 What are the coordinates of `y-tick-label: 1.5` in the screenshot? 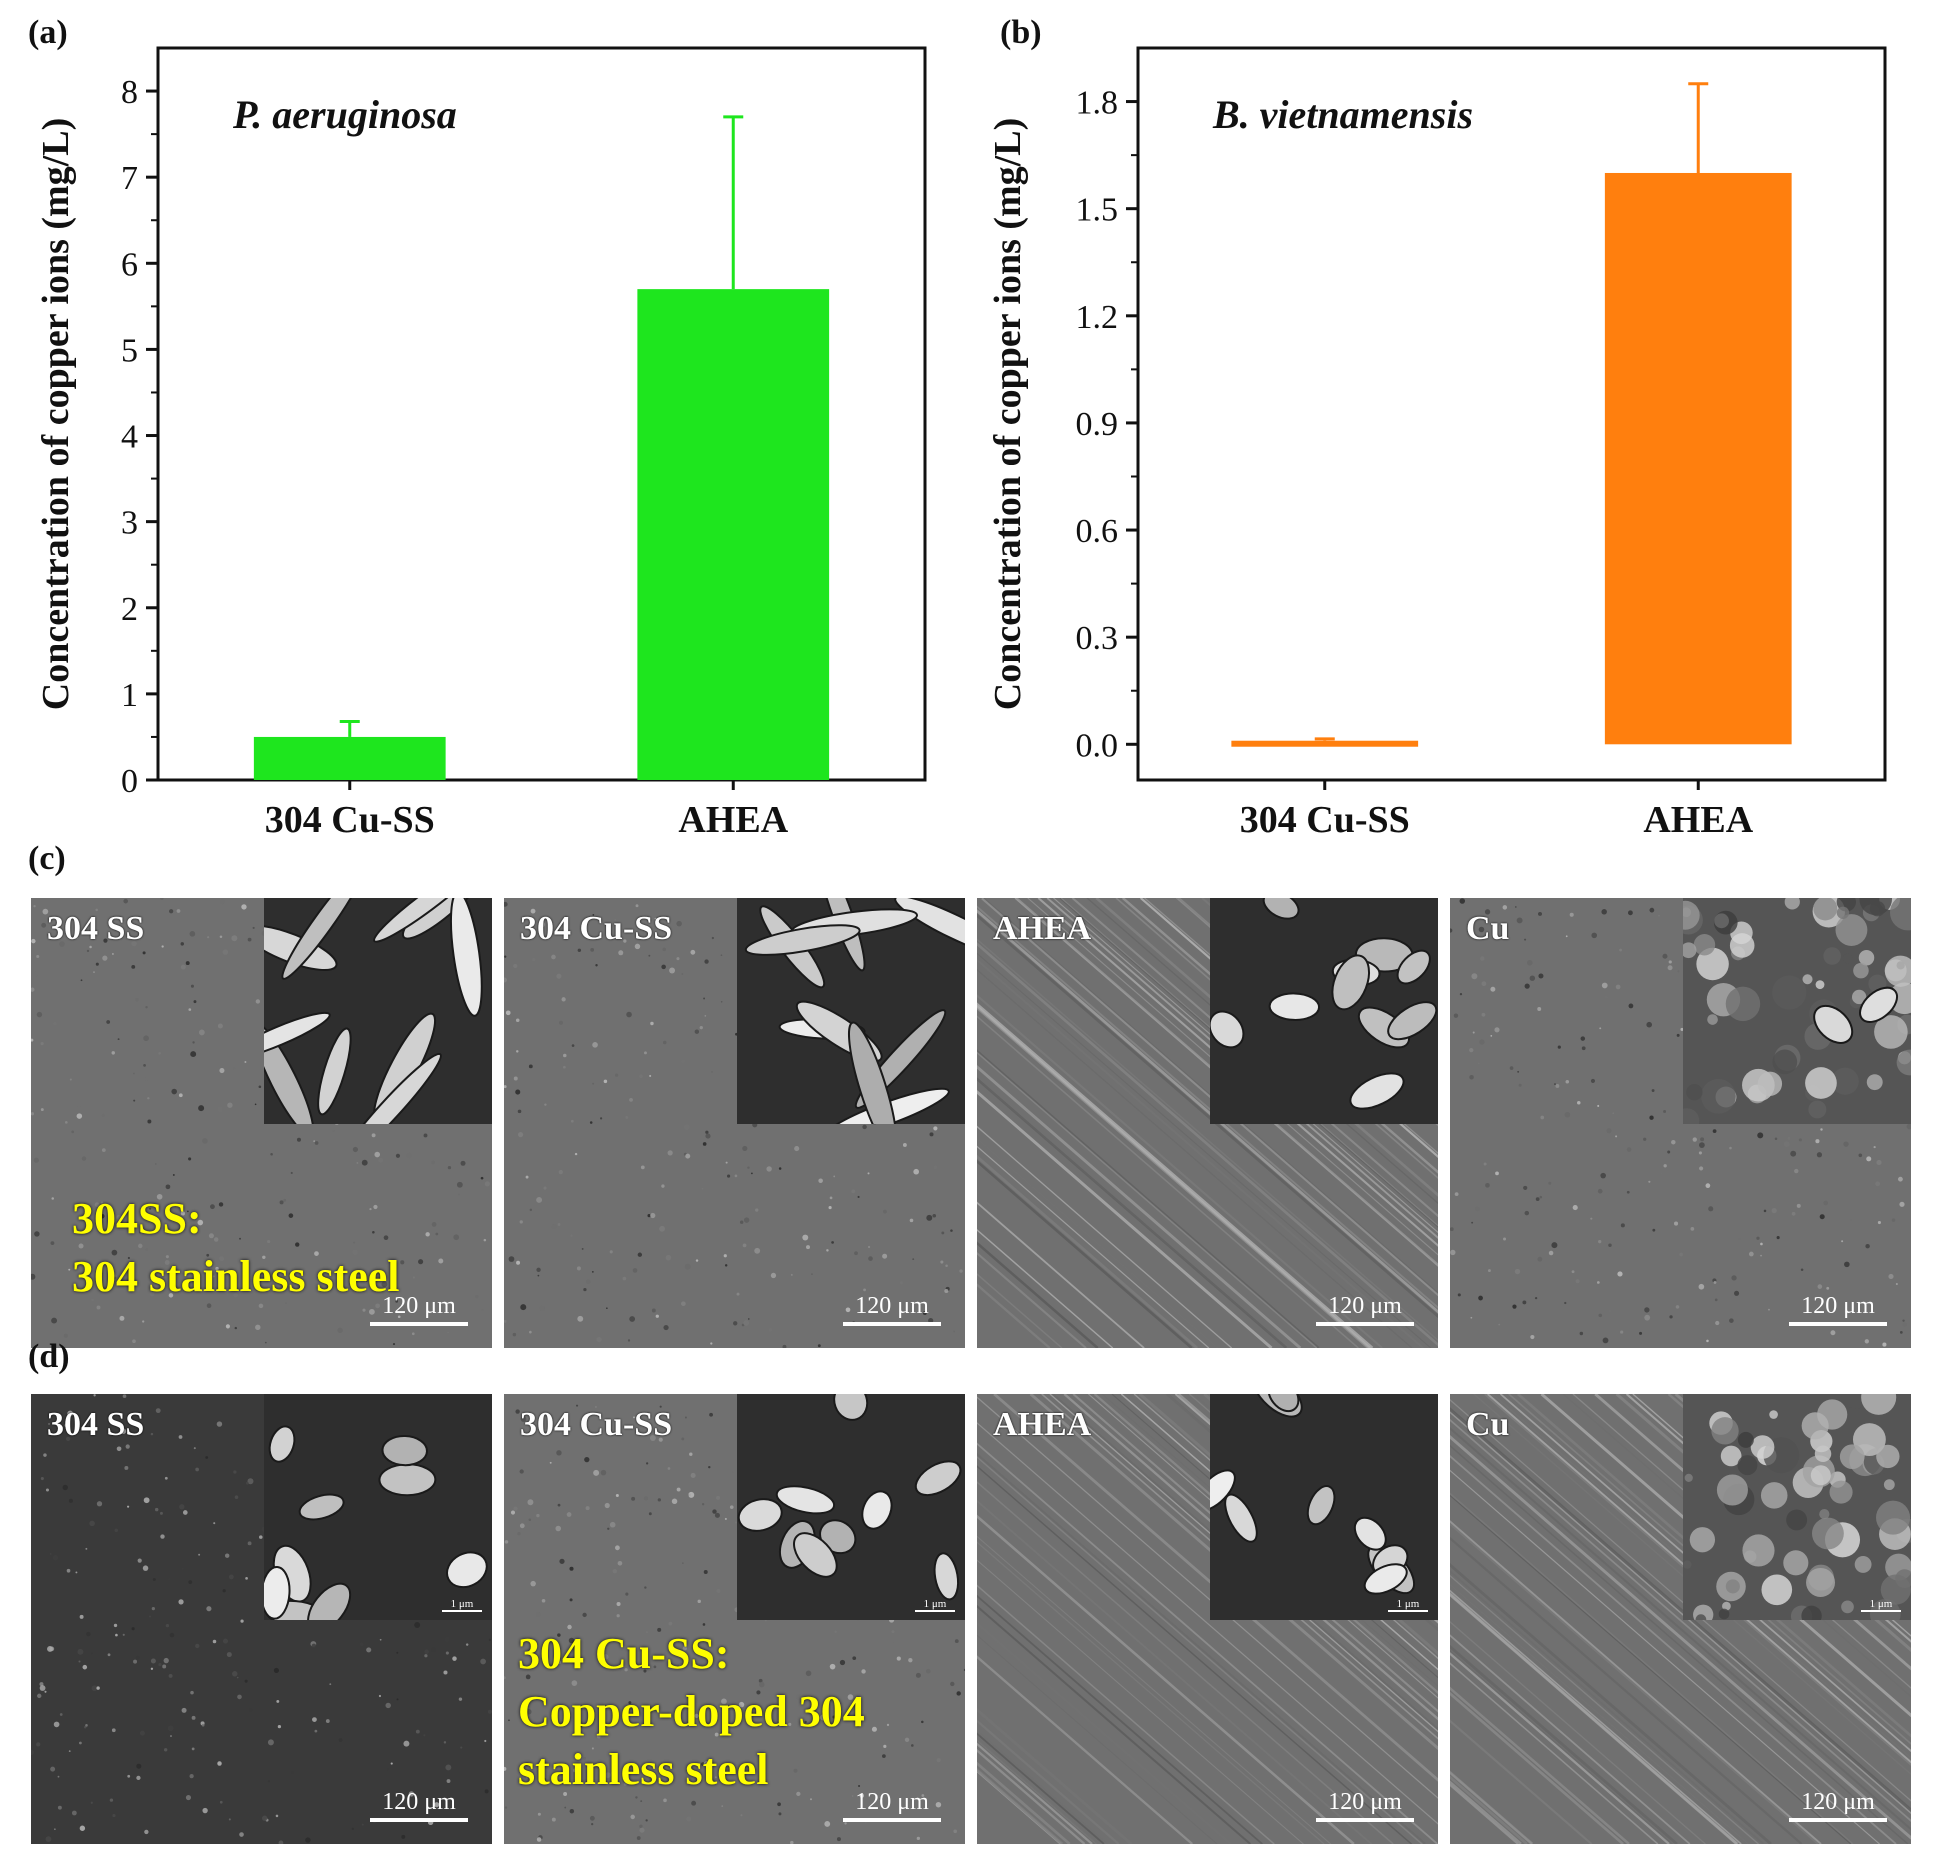 It's located at (1097, 210).